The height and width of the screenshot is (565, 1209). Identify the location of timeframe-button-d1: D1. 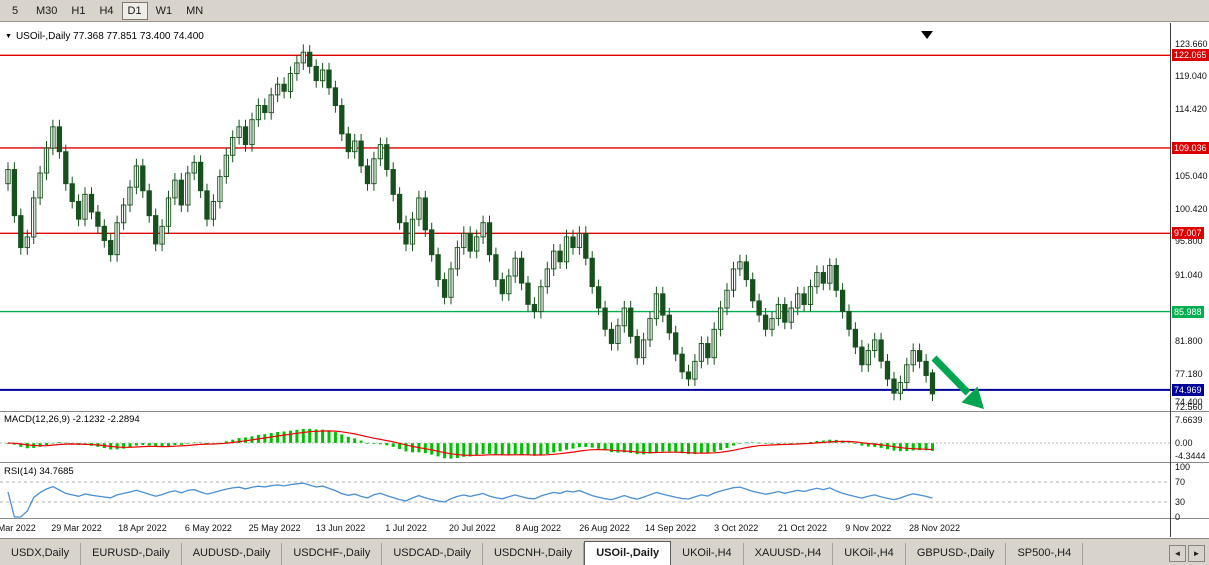
(134, 10).